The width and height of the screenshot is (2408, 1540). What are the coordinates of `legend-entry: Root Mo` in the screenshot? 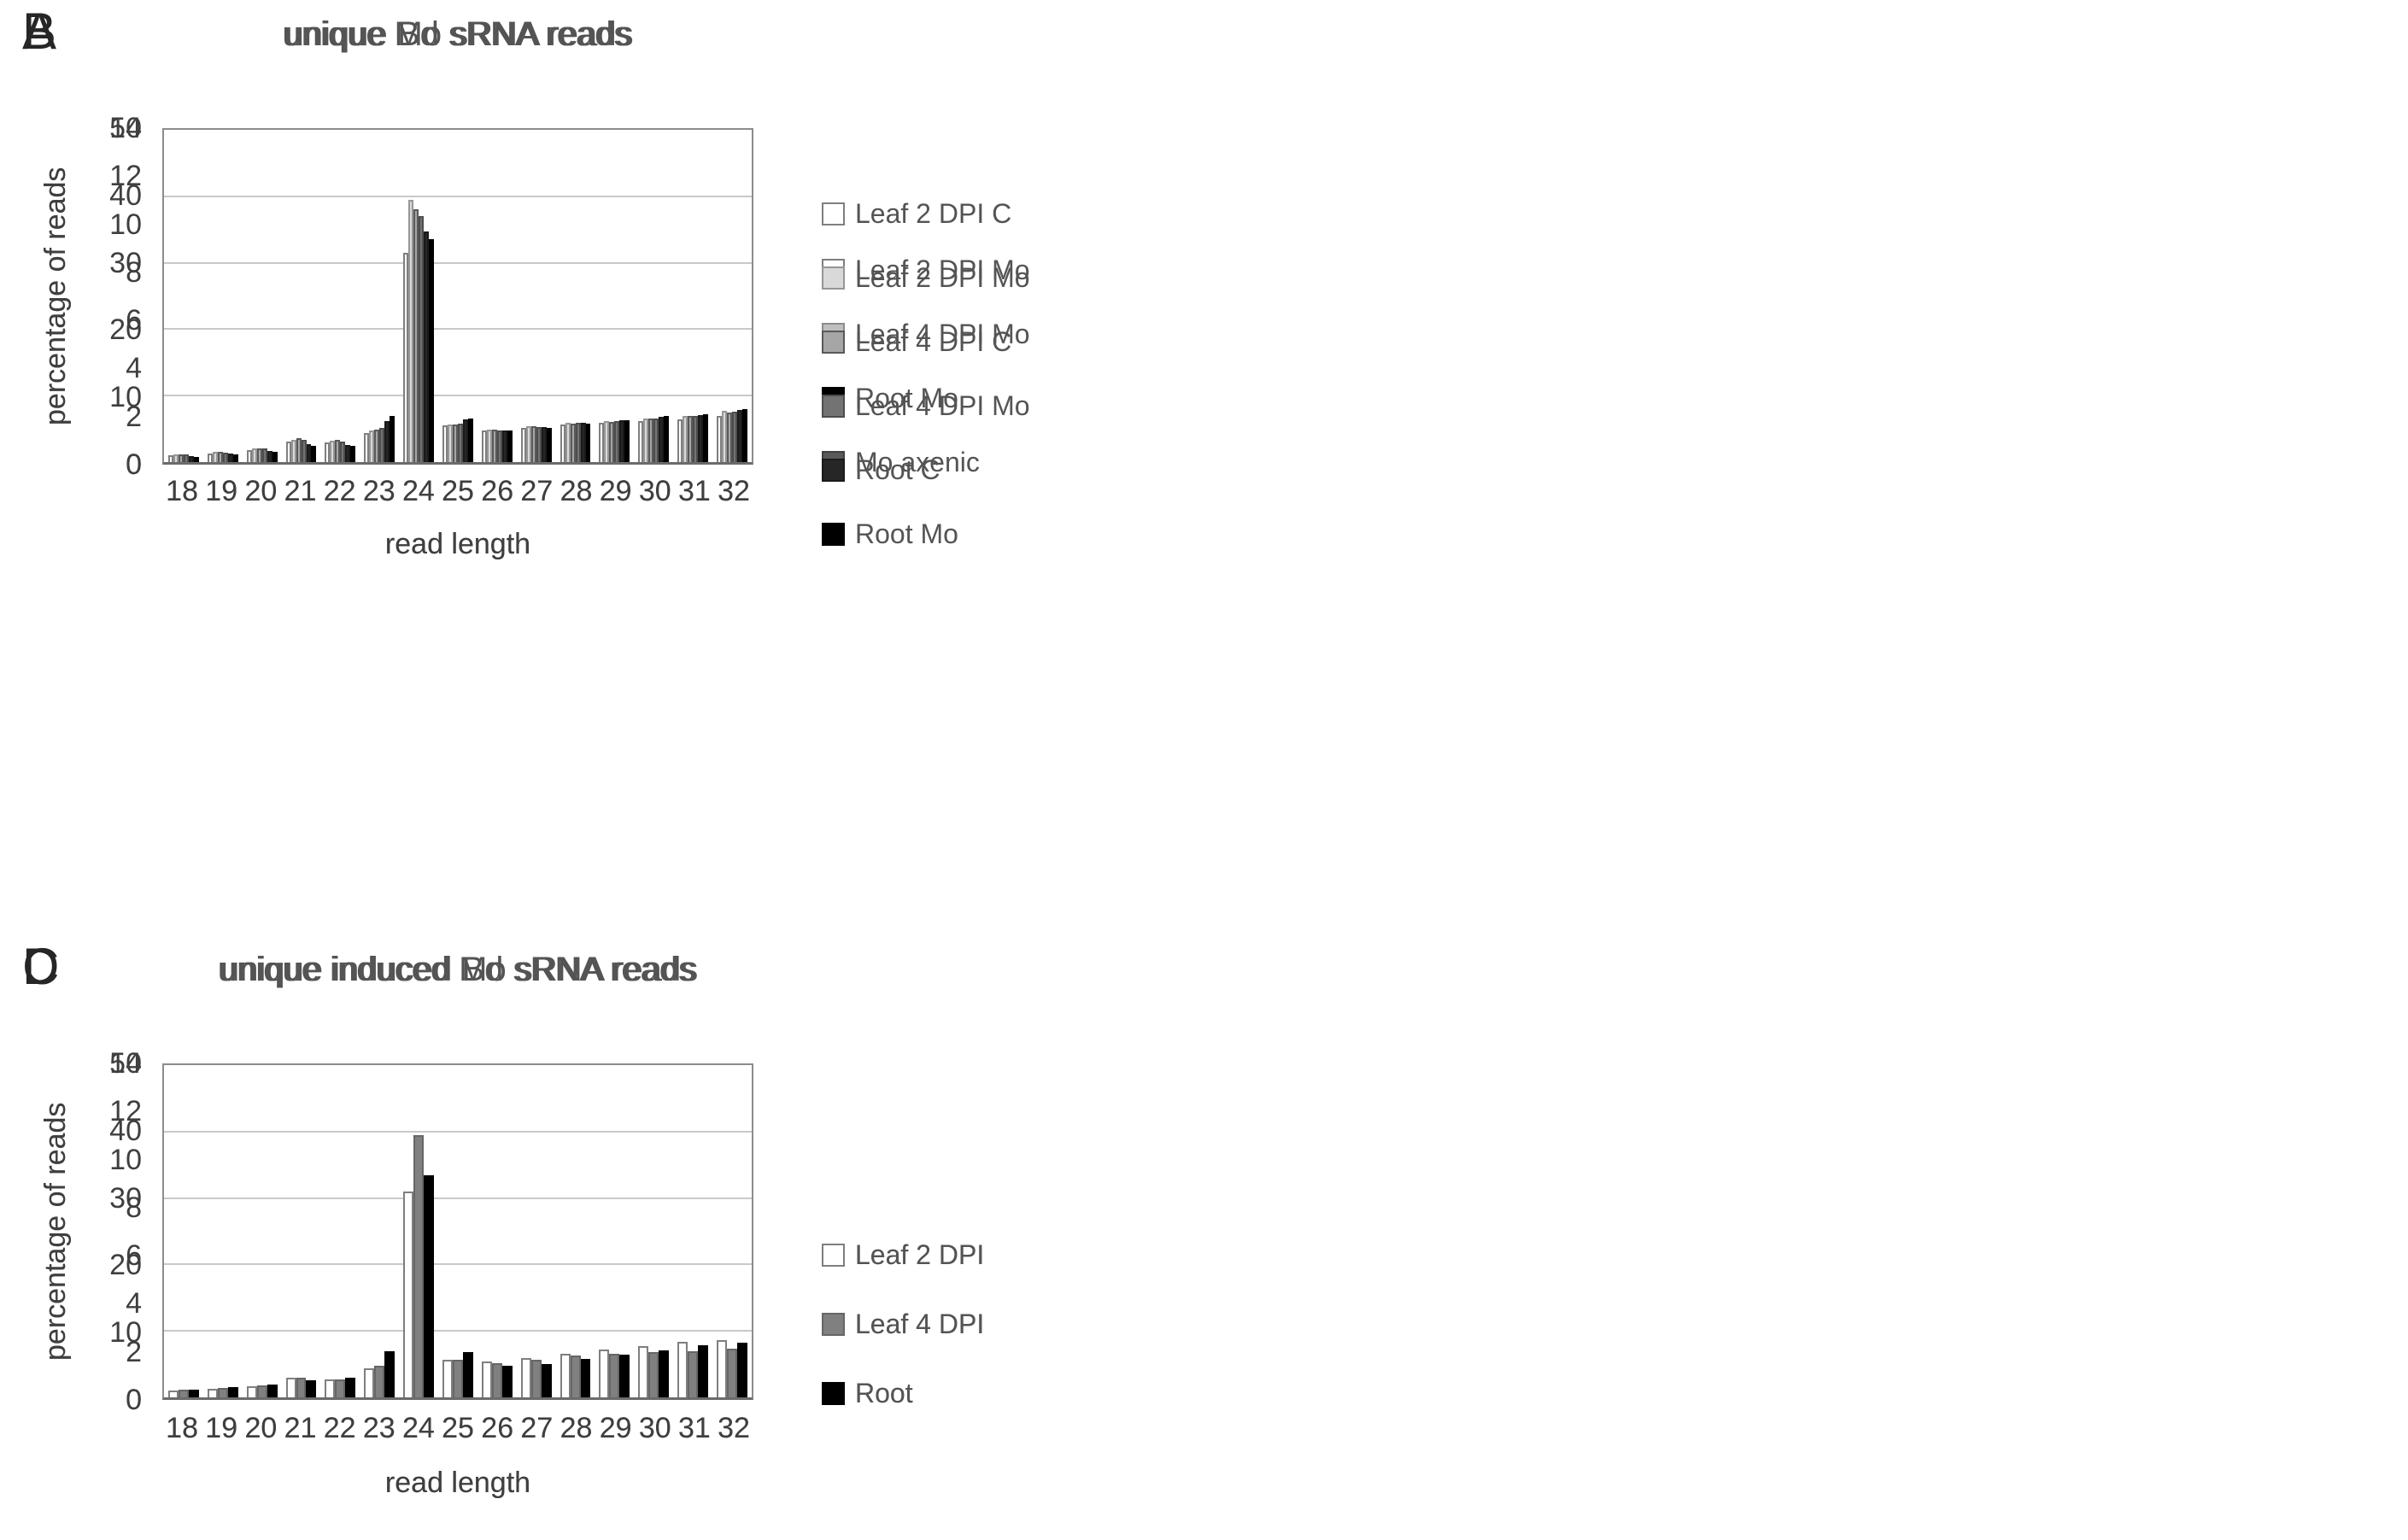 It's located at (926, 534).